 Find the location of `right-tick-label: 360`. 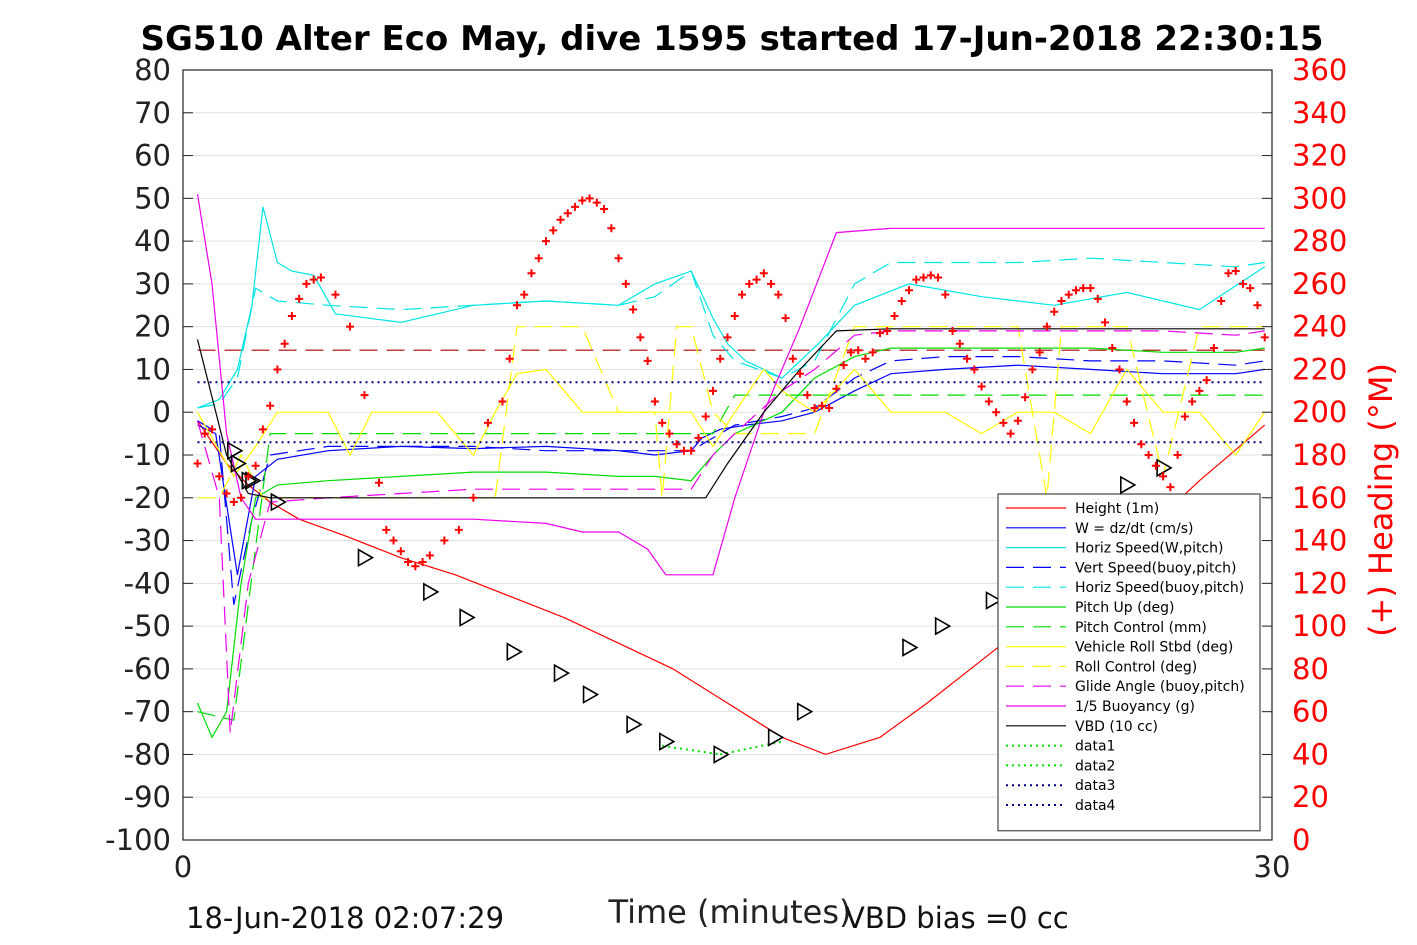

right-tick-label: 360 is located at coordinates (1319, 70).